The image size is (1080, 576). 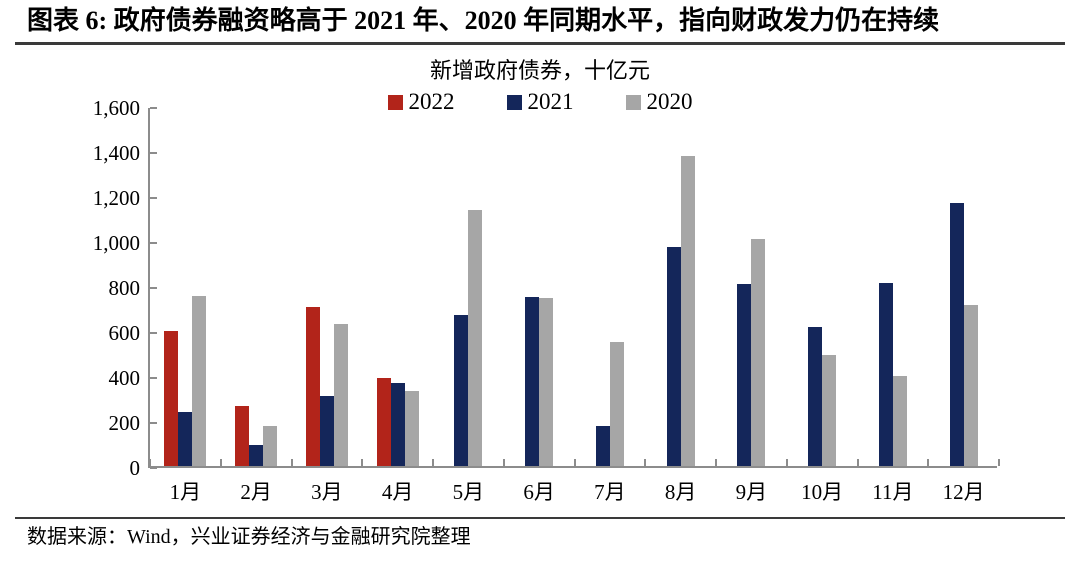 I want to click on bar-2020-7月, so click(x=616, y=404).